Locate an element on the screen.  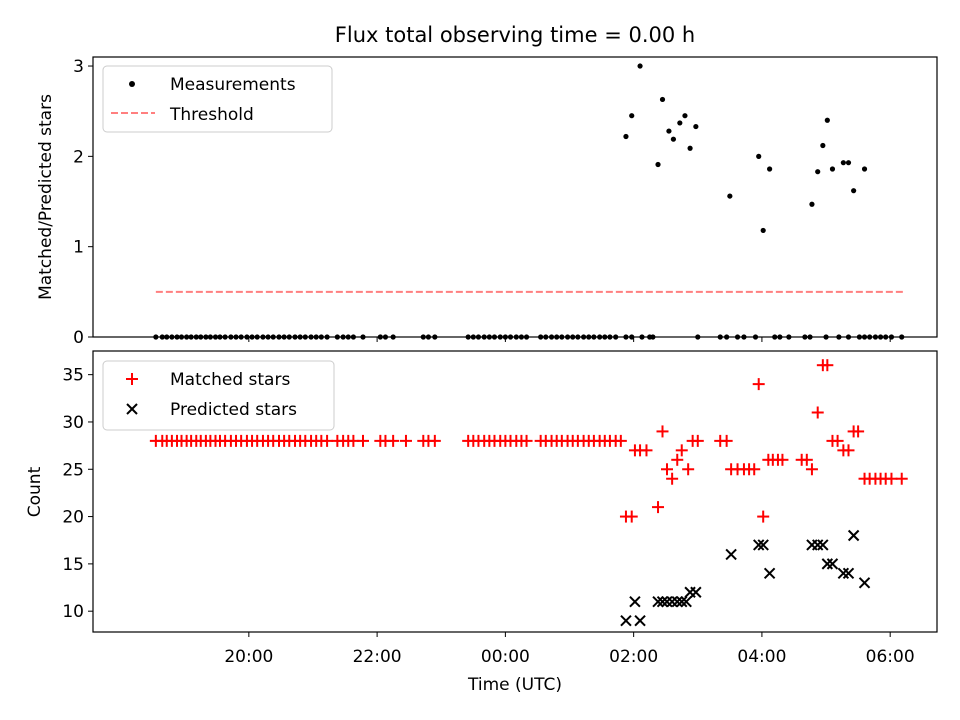
bottom-panel-legend: Matched stars Predicted stars is located at coordinates (218, 395).